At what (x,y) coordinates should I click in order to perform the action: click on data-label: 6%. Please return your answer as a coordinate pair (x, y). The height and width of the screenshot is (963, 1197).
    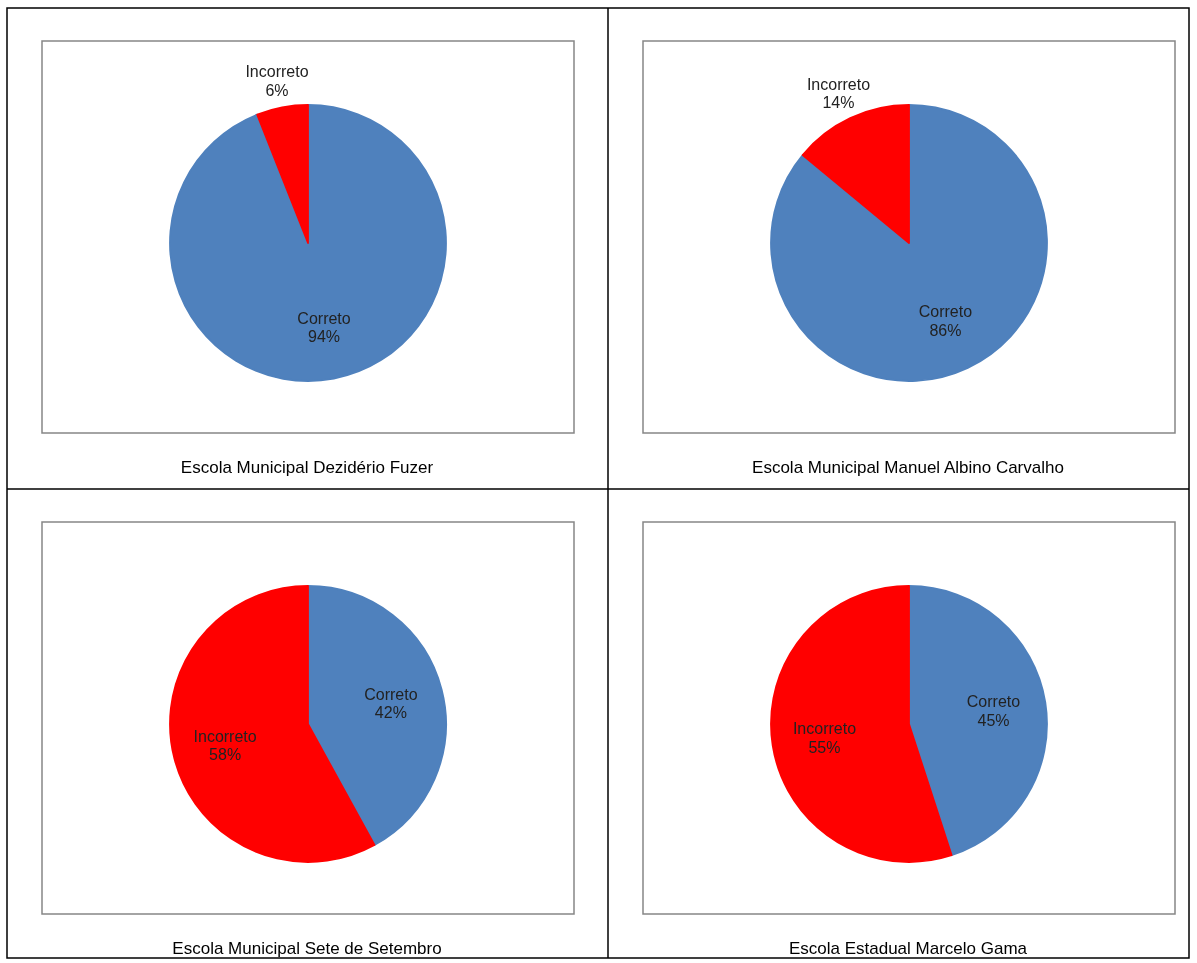
    Looking at the image, I should click on (277, 90).